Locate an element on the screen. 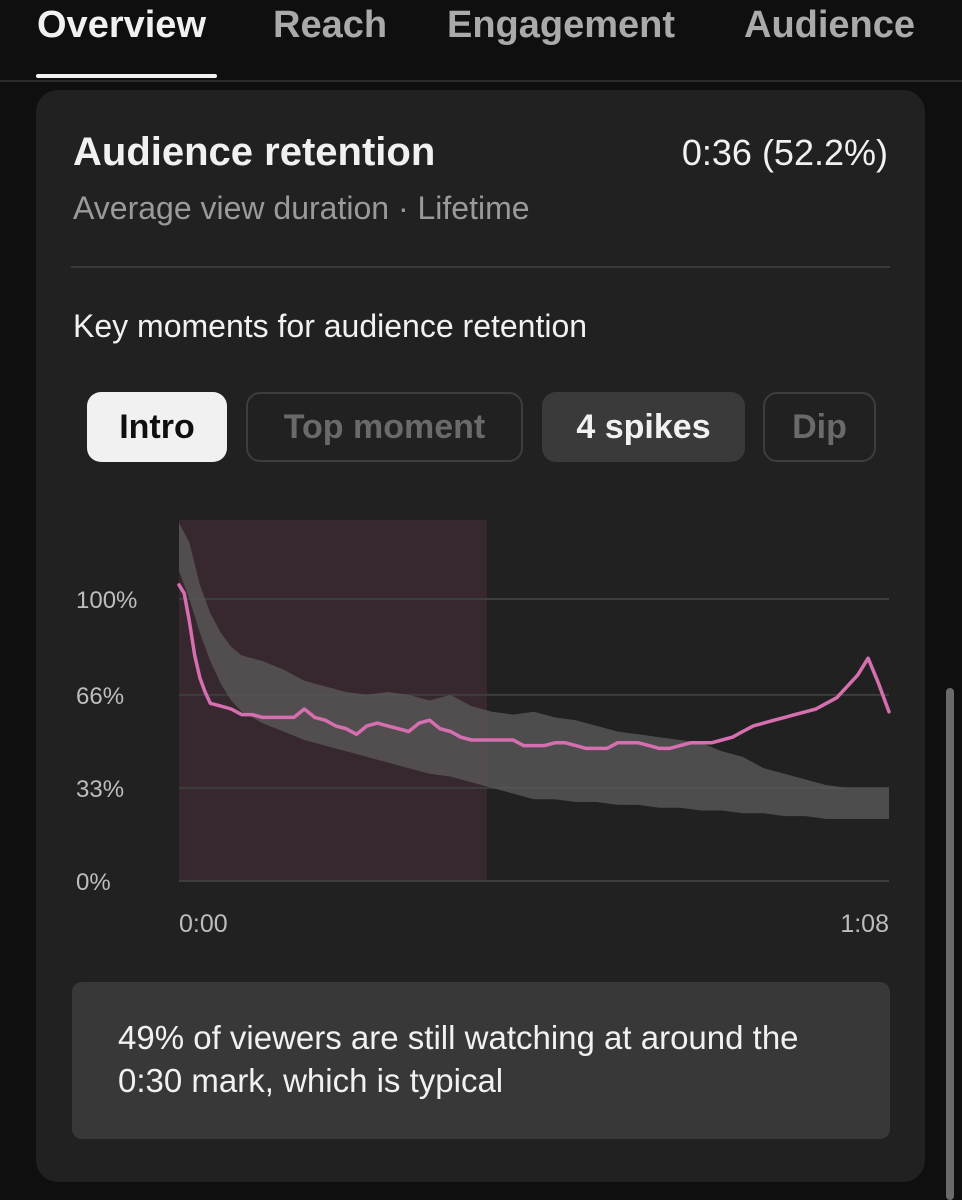 The height and width of the screenshot is (1200, 962). card-subtitle: Average view duration · Lifetime is located at coordinates (301, 208).